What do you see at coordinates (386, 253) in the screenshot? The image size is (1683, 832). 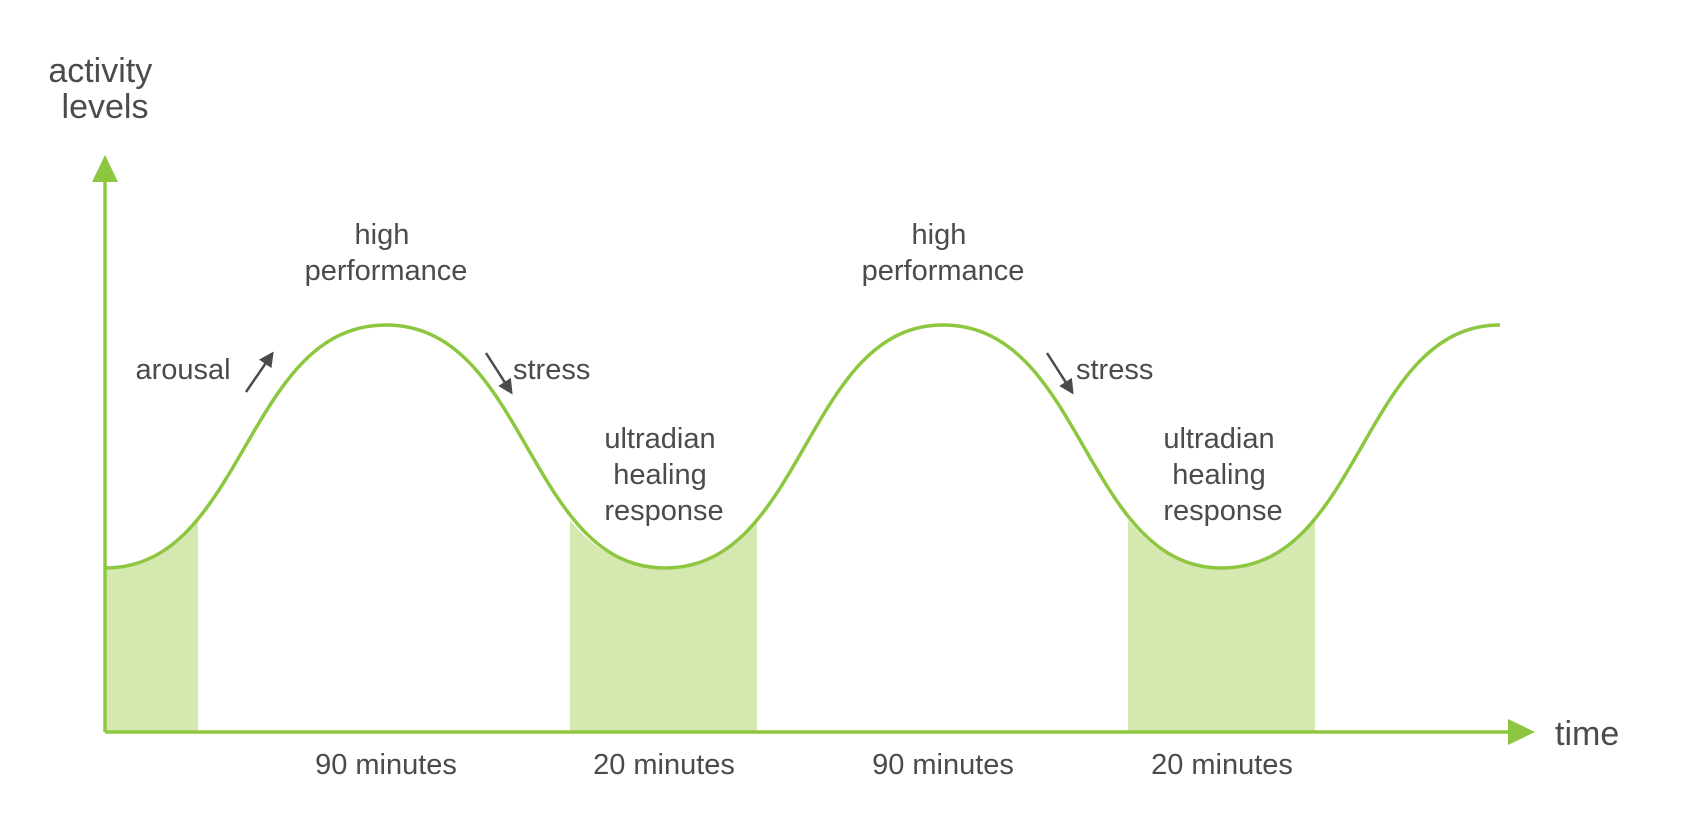 I see `peak-label-1: high performance` at bounding box center [386, 253].